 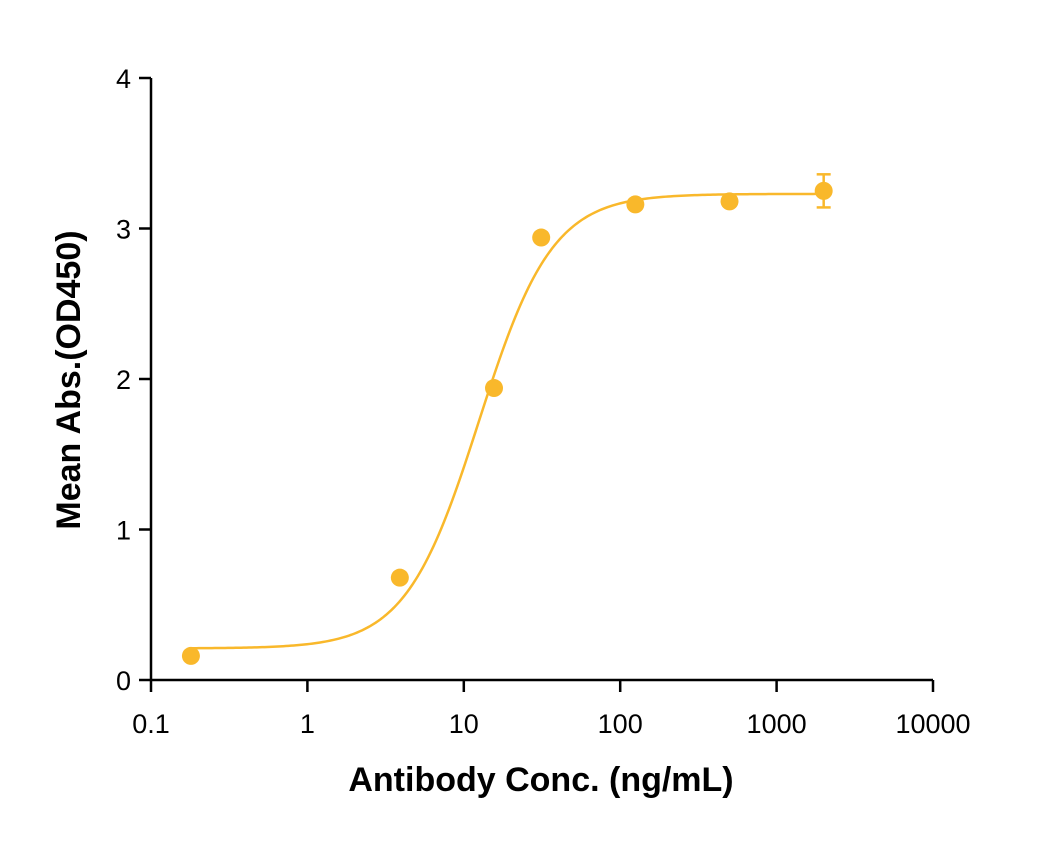 I want to click on x-axis-title: Antibody Conc. (ng/mL), so click(x=540, y=780).